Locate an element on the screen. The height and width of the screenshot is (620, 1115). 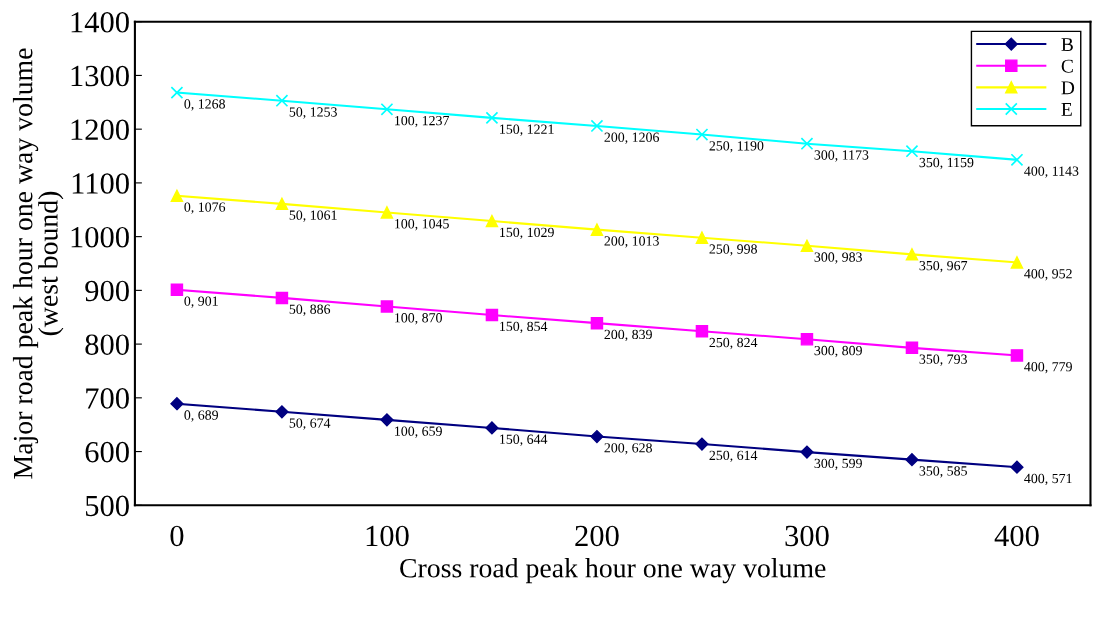
legend-label: D is located at coordinates (1068, 88).